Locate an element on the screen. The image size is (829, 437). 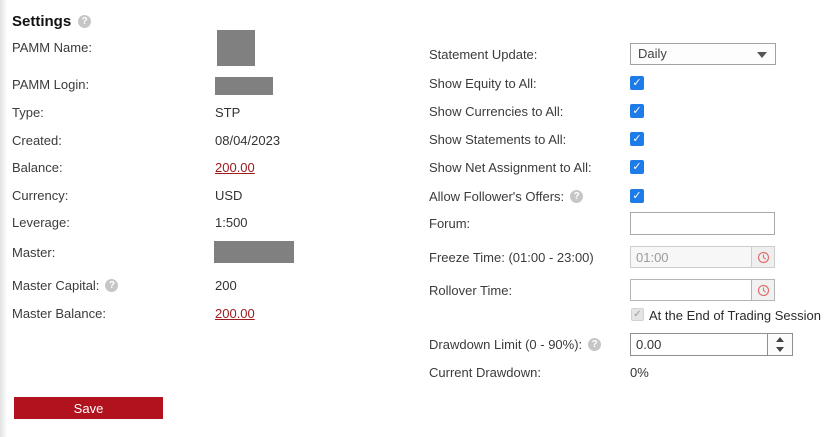
save-button: Save is located at coordinates (88, 408).